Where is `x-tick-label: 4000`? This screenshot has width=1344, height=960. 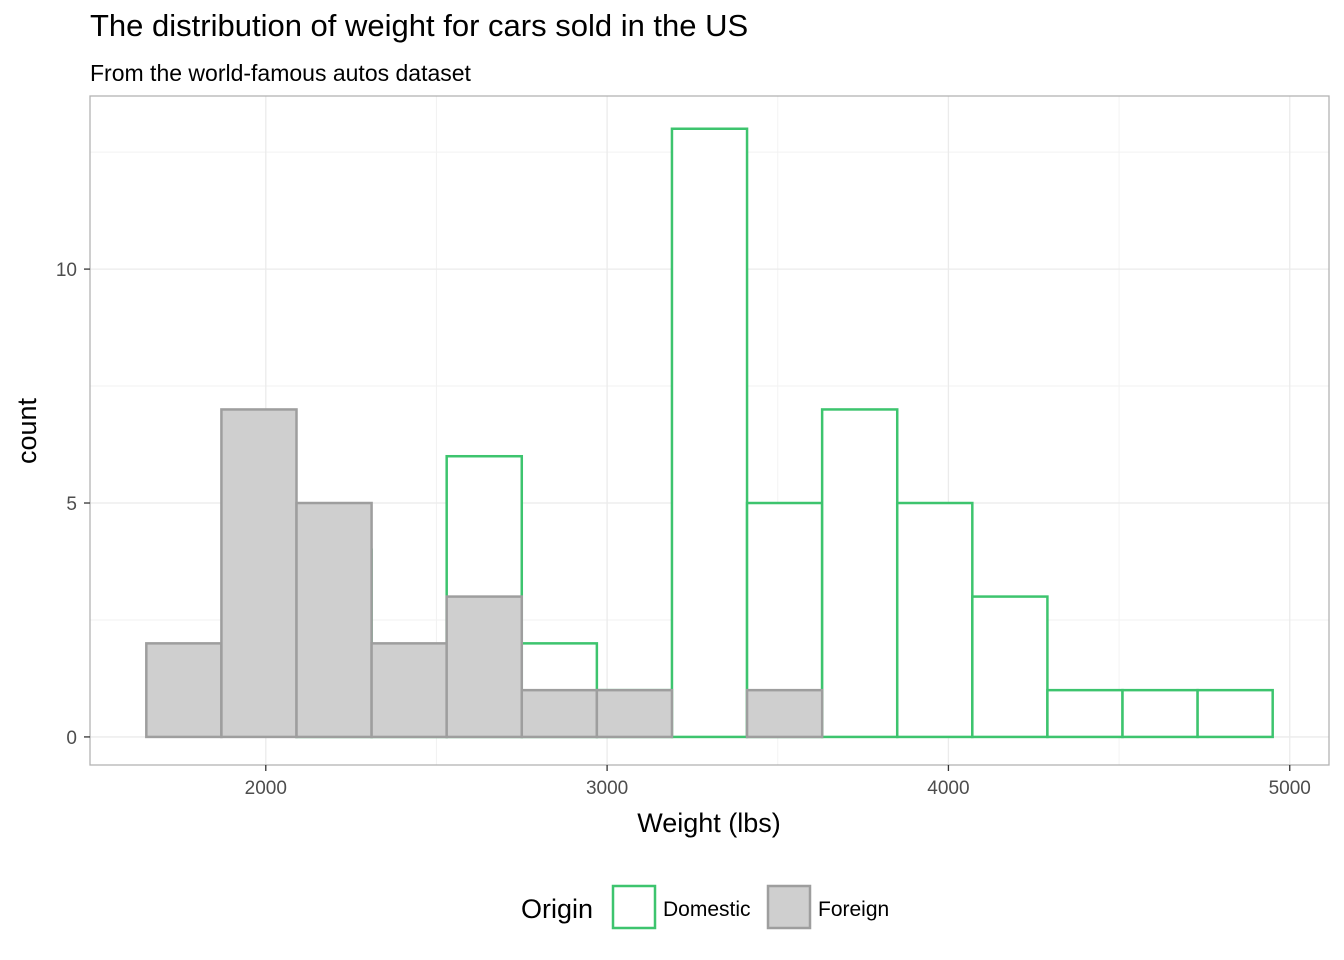
x-tick-label: 4000 is located at coordinates (948, 788).